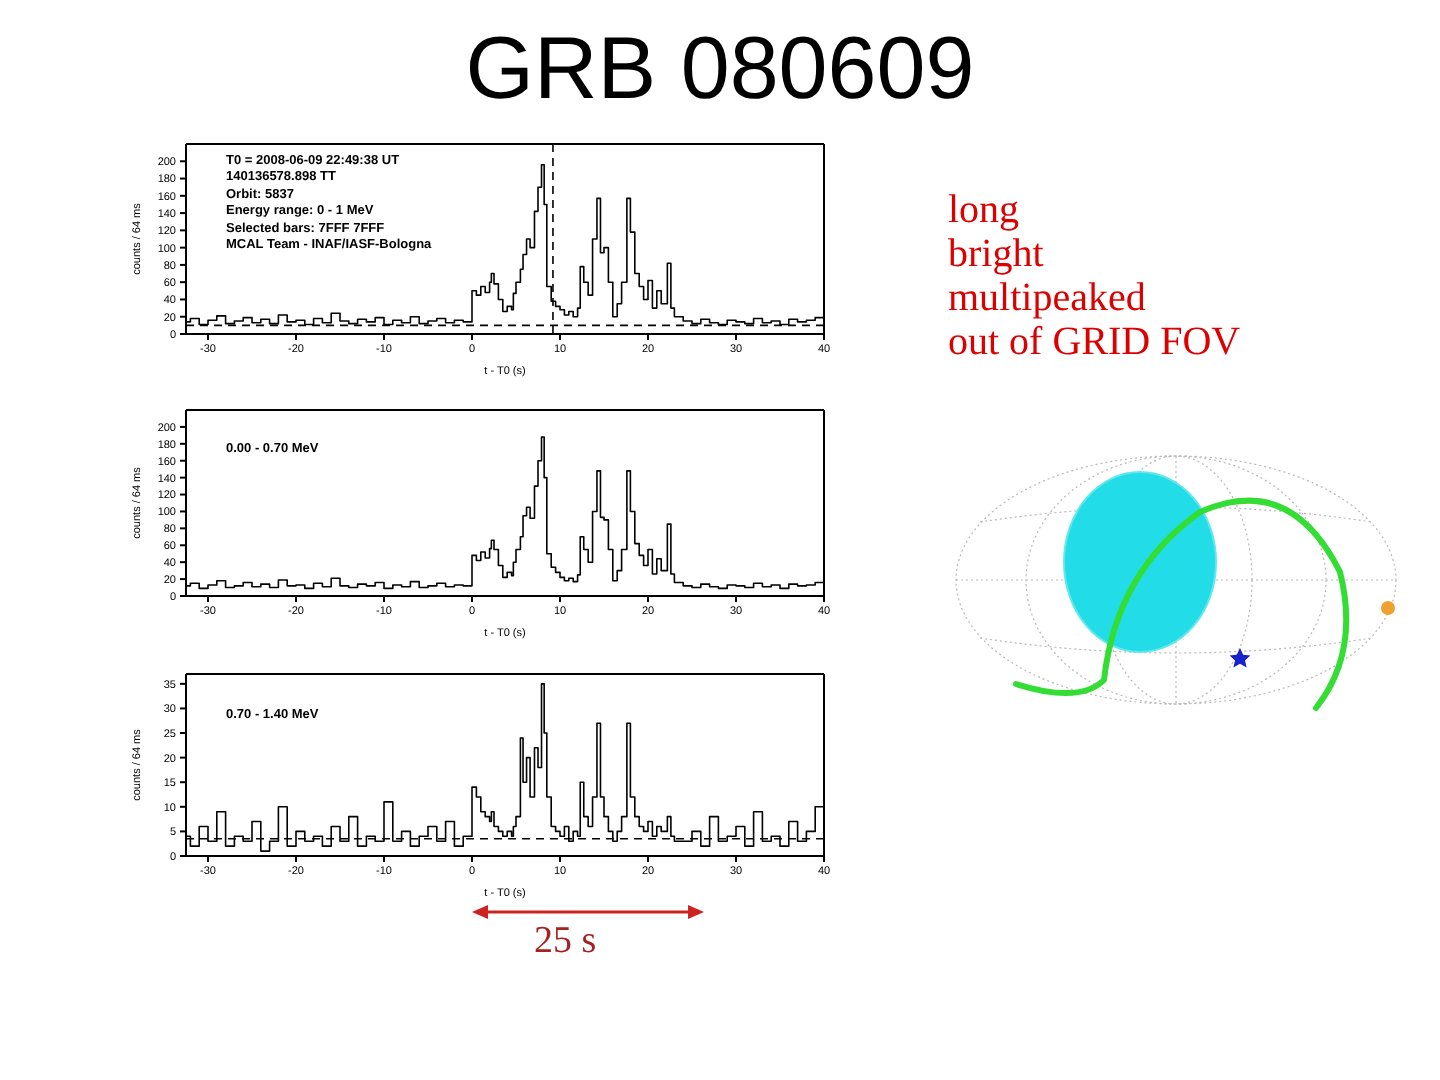  What do you see at coordinates (565, 941) in the screenshot?
I see `text: 25 s` at bounding box center [565, 941].